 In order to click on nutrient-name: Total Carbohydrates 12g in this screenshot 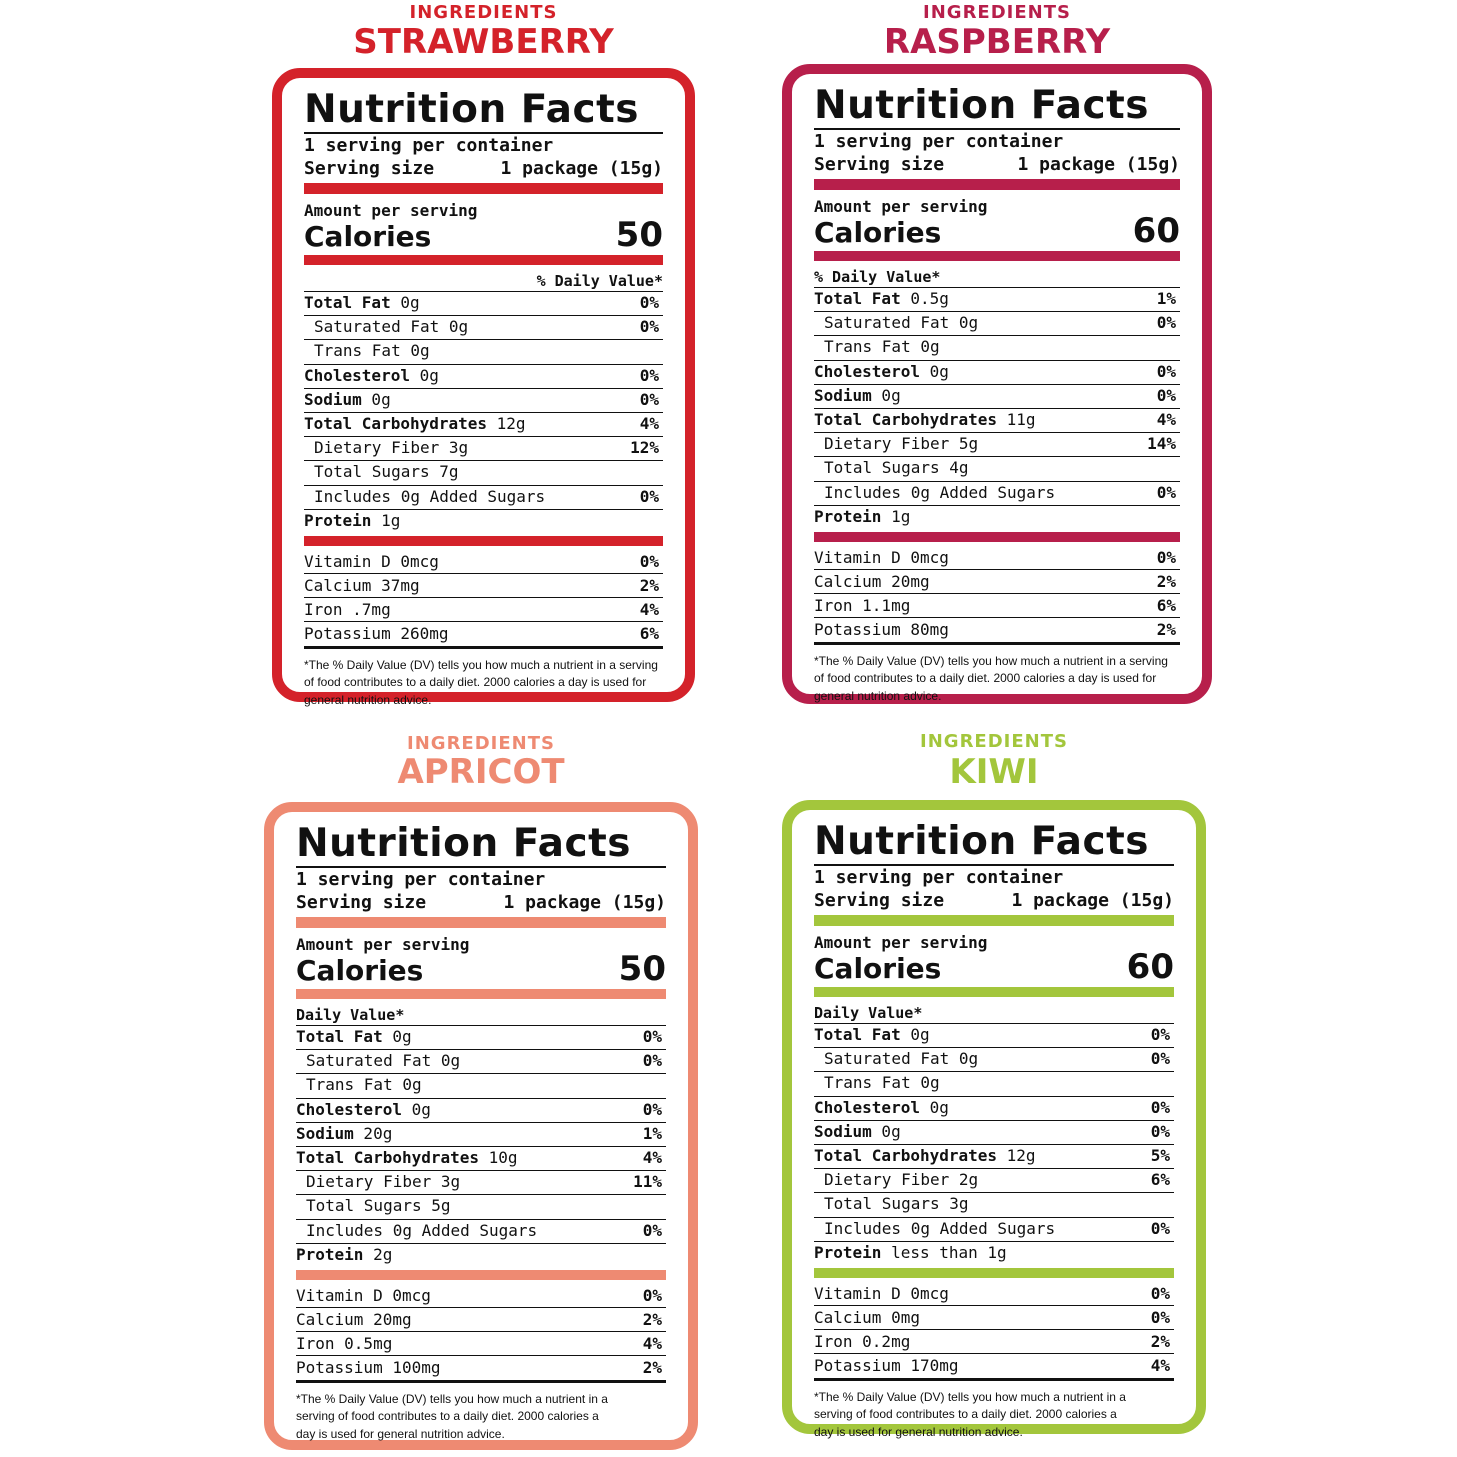, I will do `click(415, 423)`.